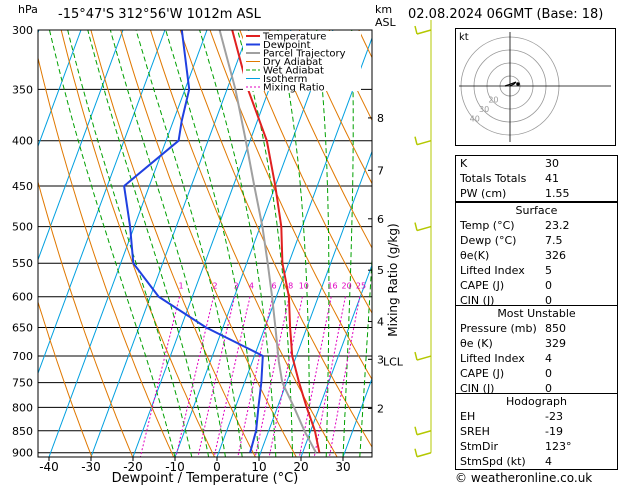 This screenshot has height=486, width=629. I want to click on pressure-tick-label: 600, so click(22, 297).